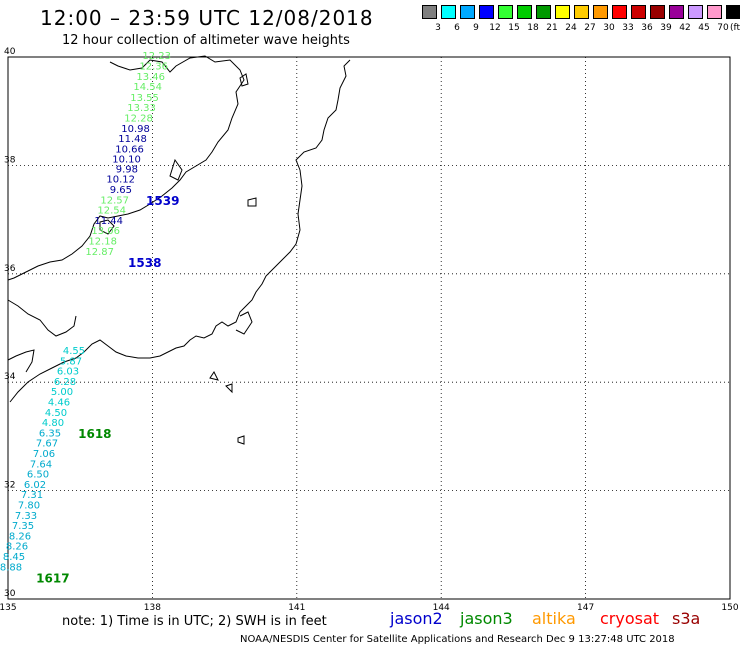  What do you see at coordinates (126, 160) in the screenshot?
I see `wave-height-value: 10.10` at bounding box center [126, 160].